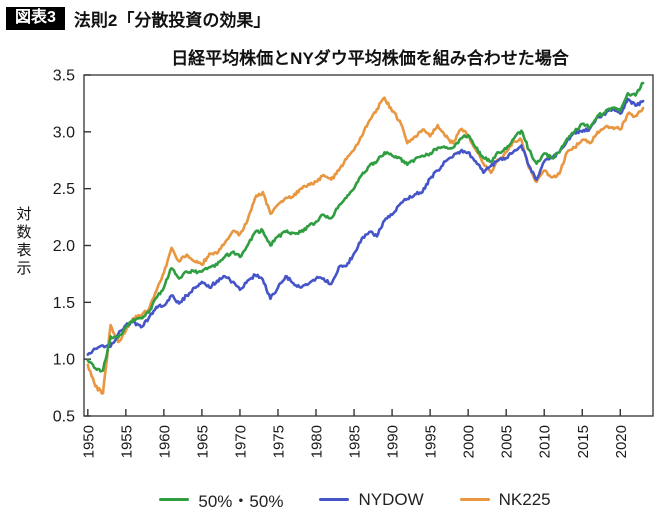  Describe the element at coordinates (370, 58) in the screenshot. I see `chart-title: 日経平均株価とNYダウ平均株価を組み合わせた場合` at that location.